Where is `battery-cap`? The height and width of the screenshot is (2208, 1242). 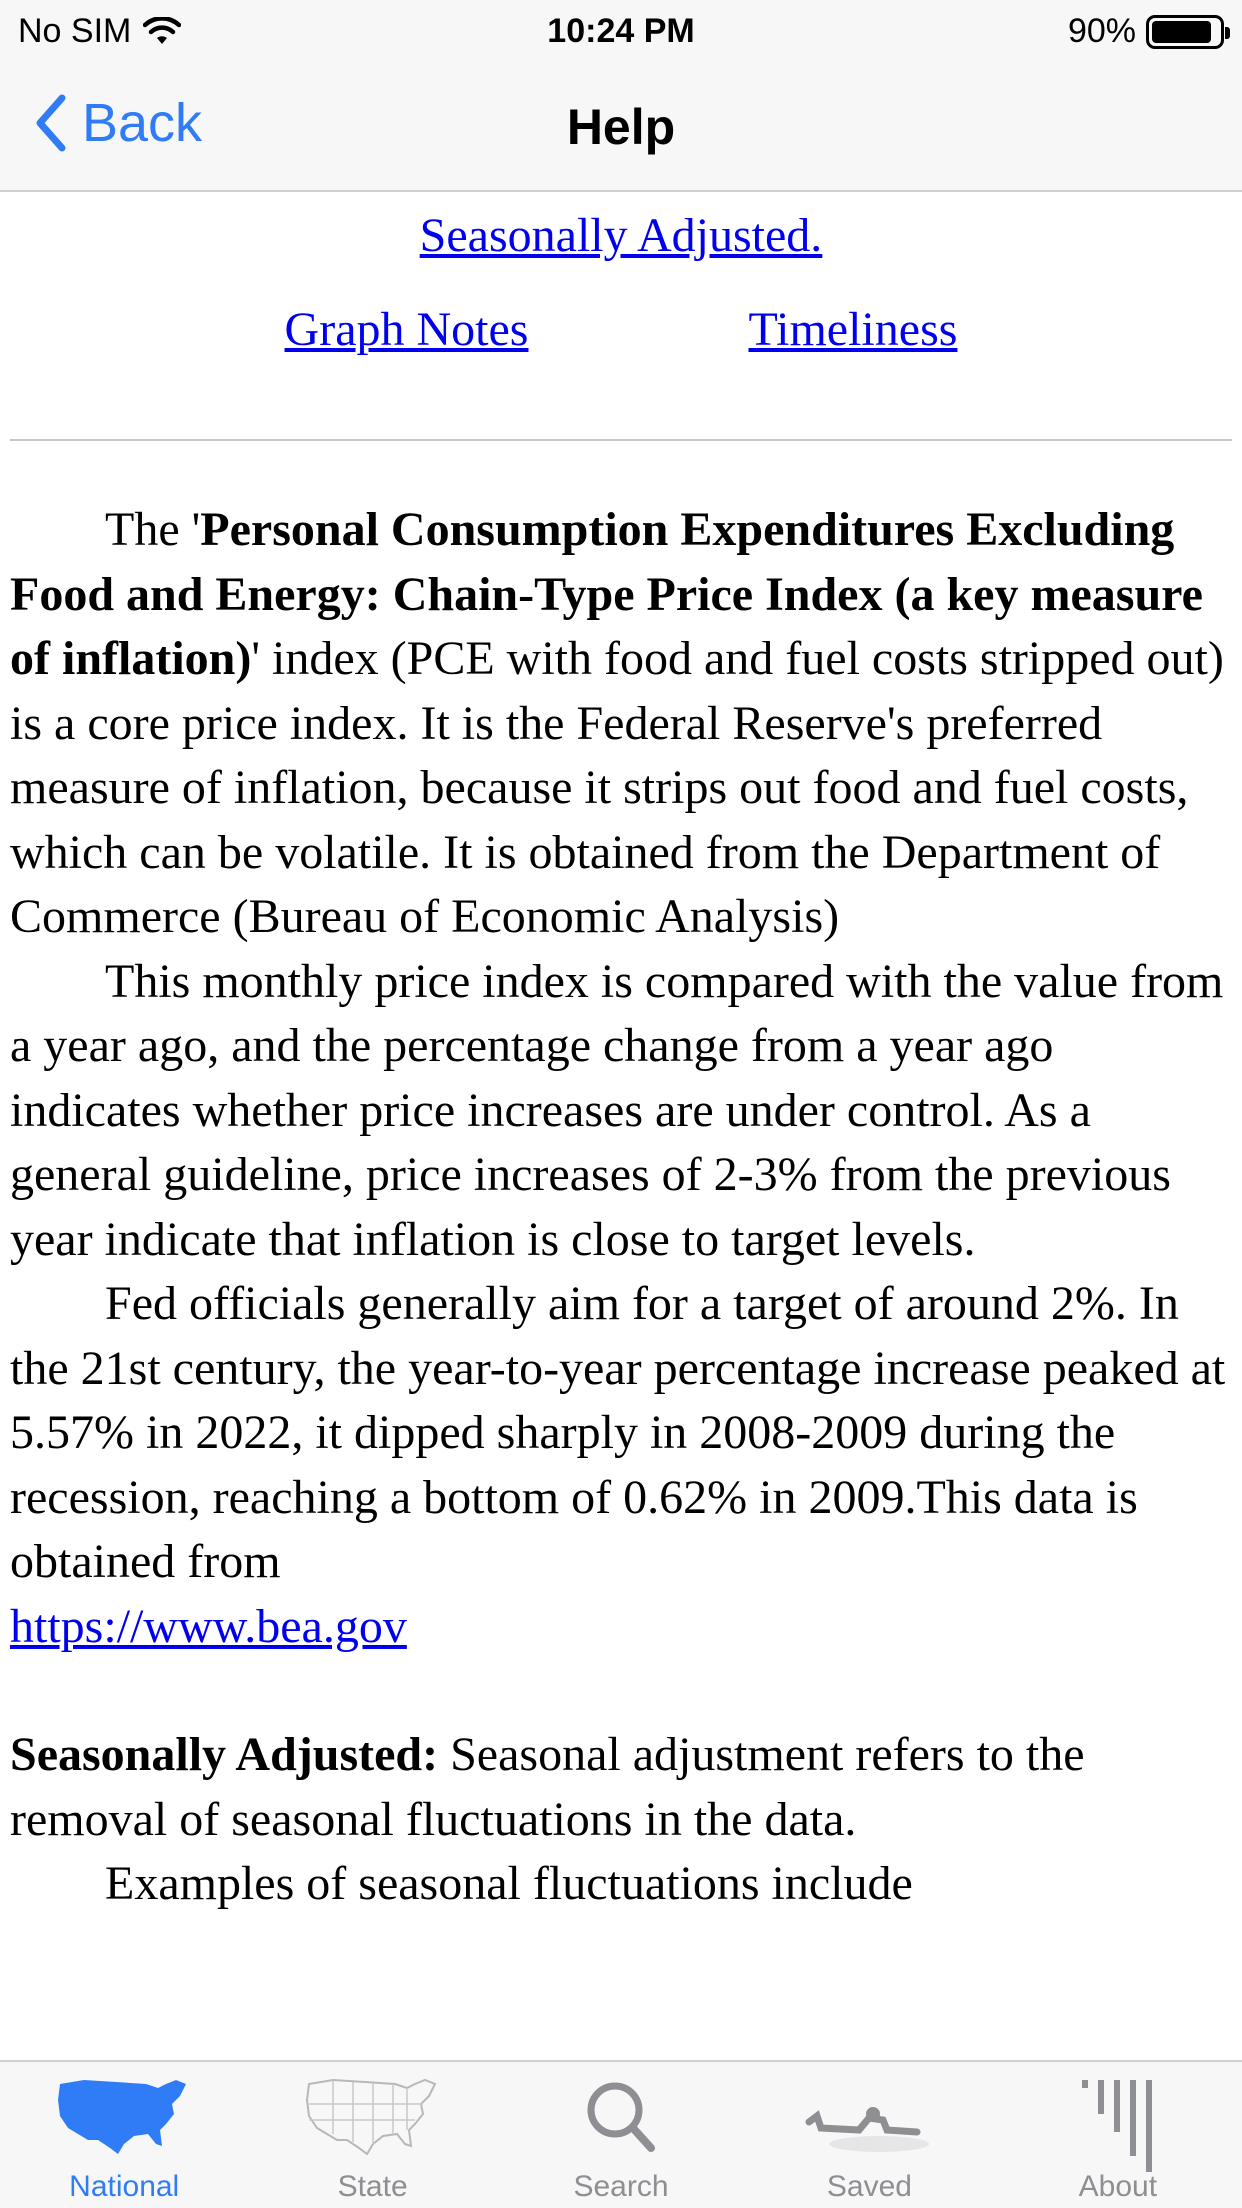
battery-cap is located at coordinates (1227, 32).